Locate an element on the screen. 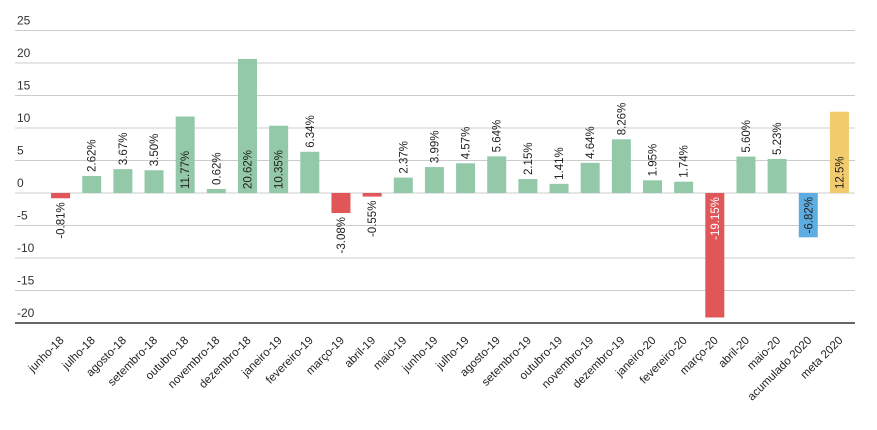 This screenshot has width=877, height=430. data-label: 2.37% is located at coordinates (404, 157).